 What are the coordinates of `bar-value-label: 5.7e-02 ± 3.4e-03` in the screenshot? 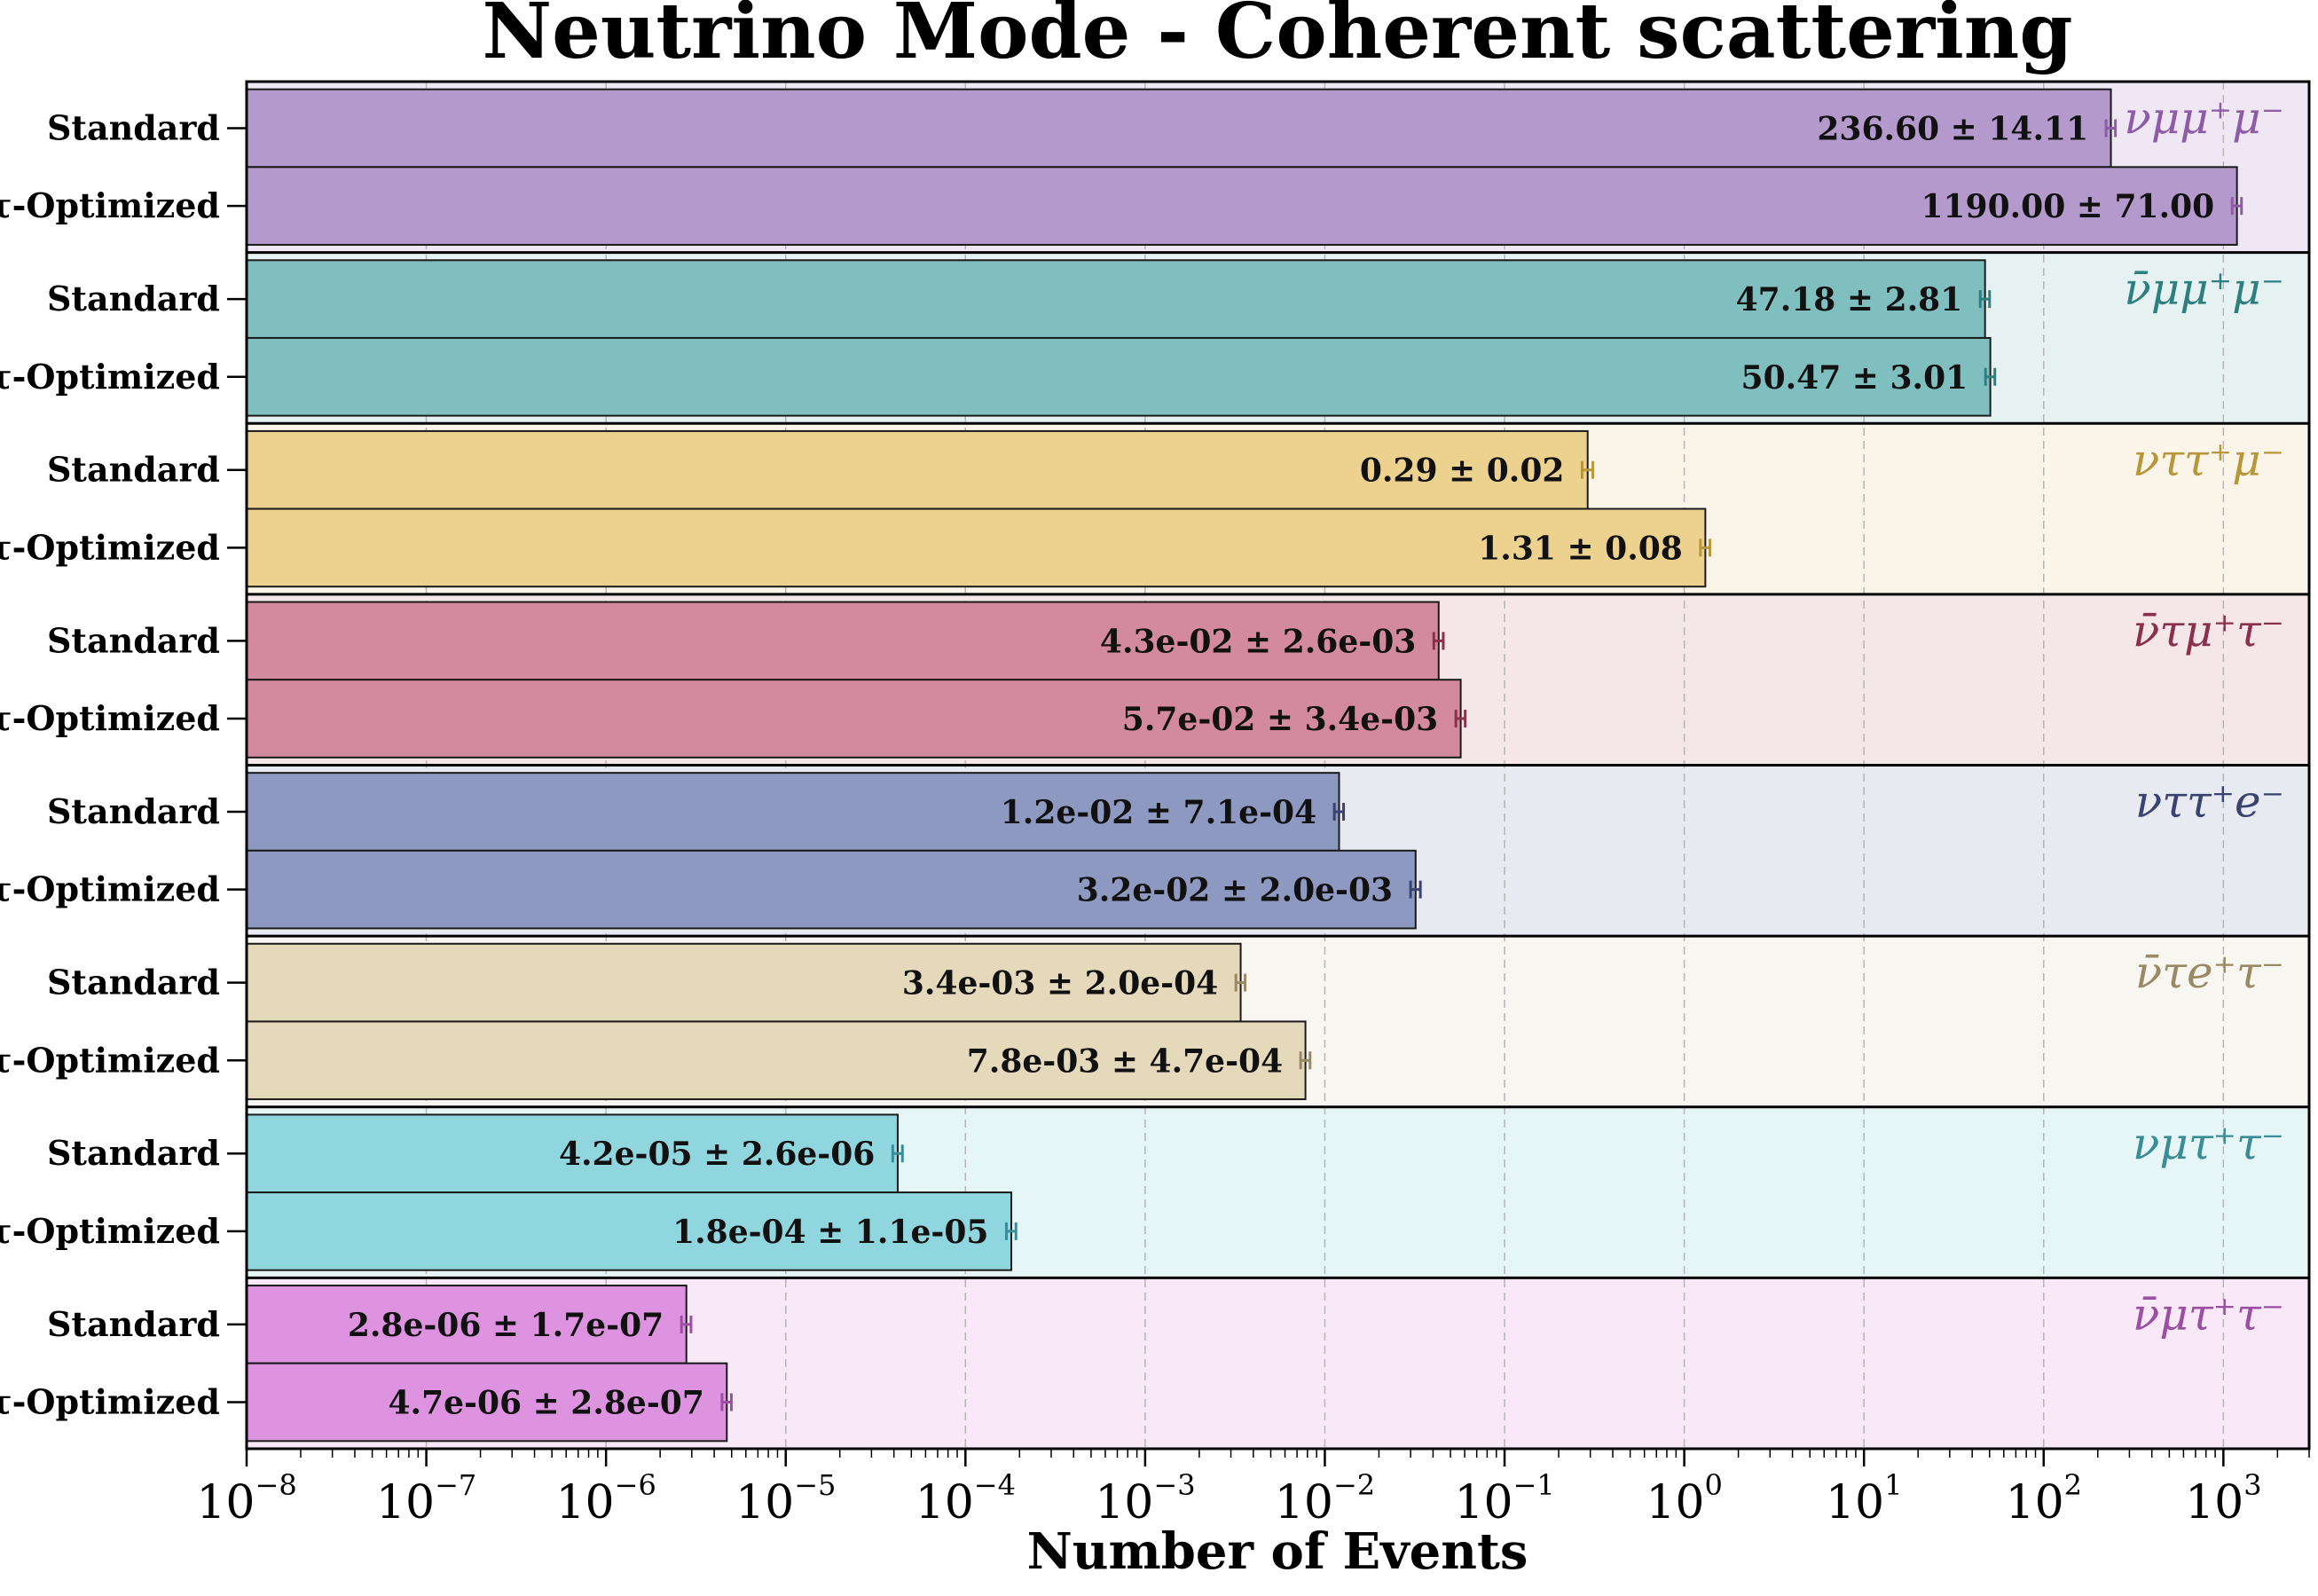 It's located at (1280, 719).